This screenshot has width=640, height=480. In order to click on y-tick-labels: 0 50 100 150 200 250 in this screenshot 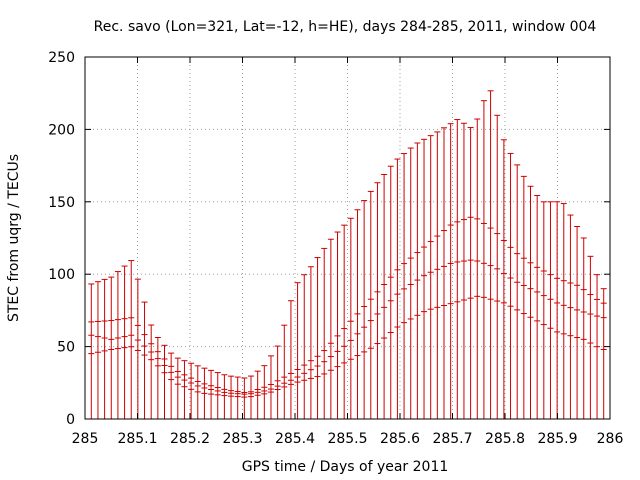, I will do `click(61, 239)`.